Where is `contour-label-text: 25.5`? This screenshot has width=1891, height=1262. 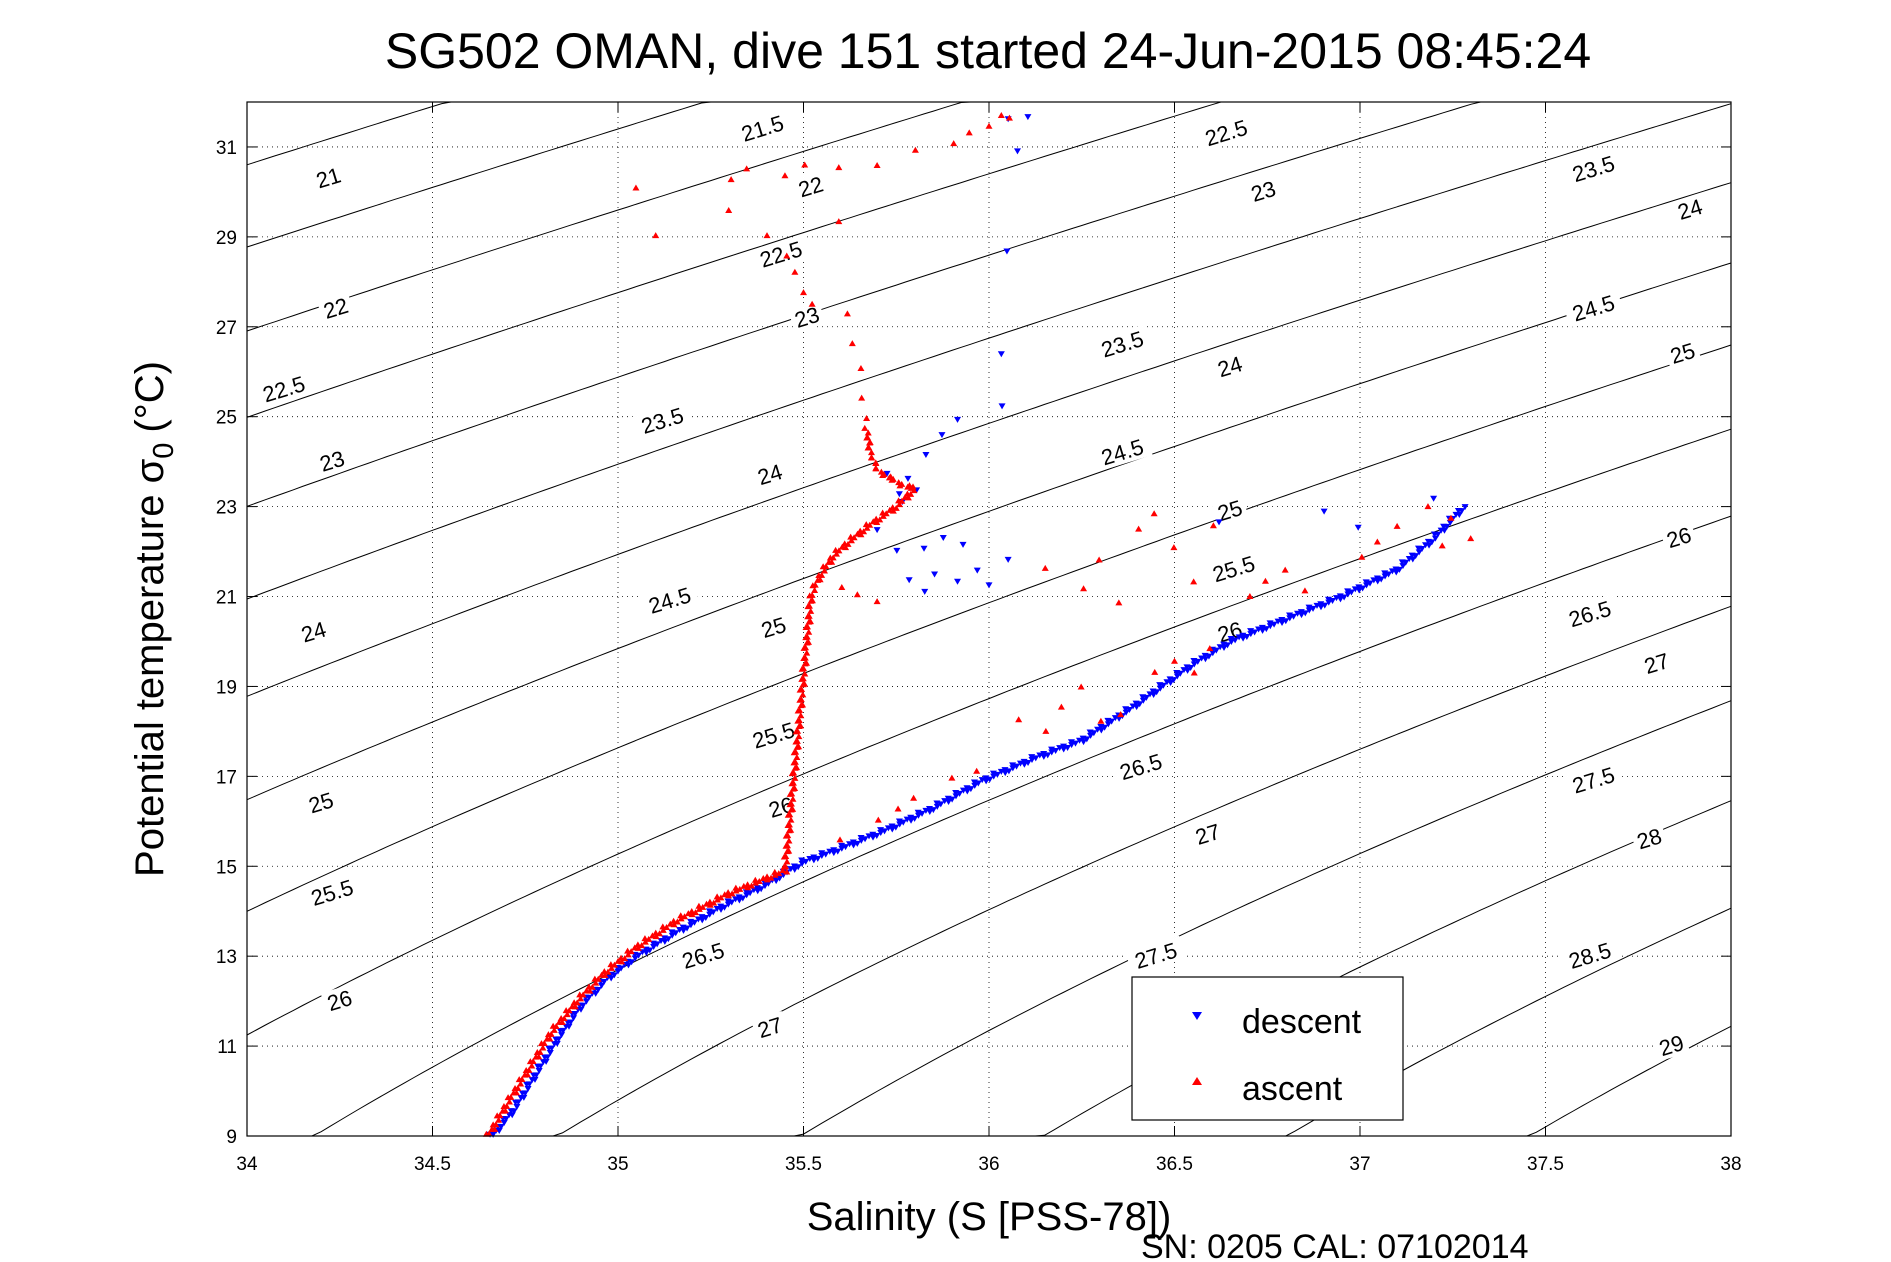 contour-label-text: 25.5 is located at coordinates (774, 735).